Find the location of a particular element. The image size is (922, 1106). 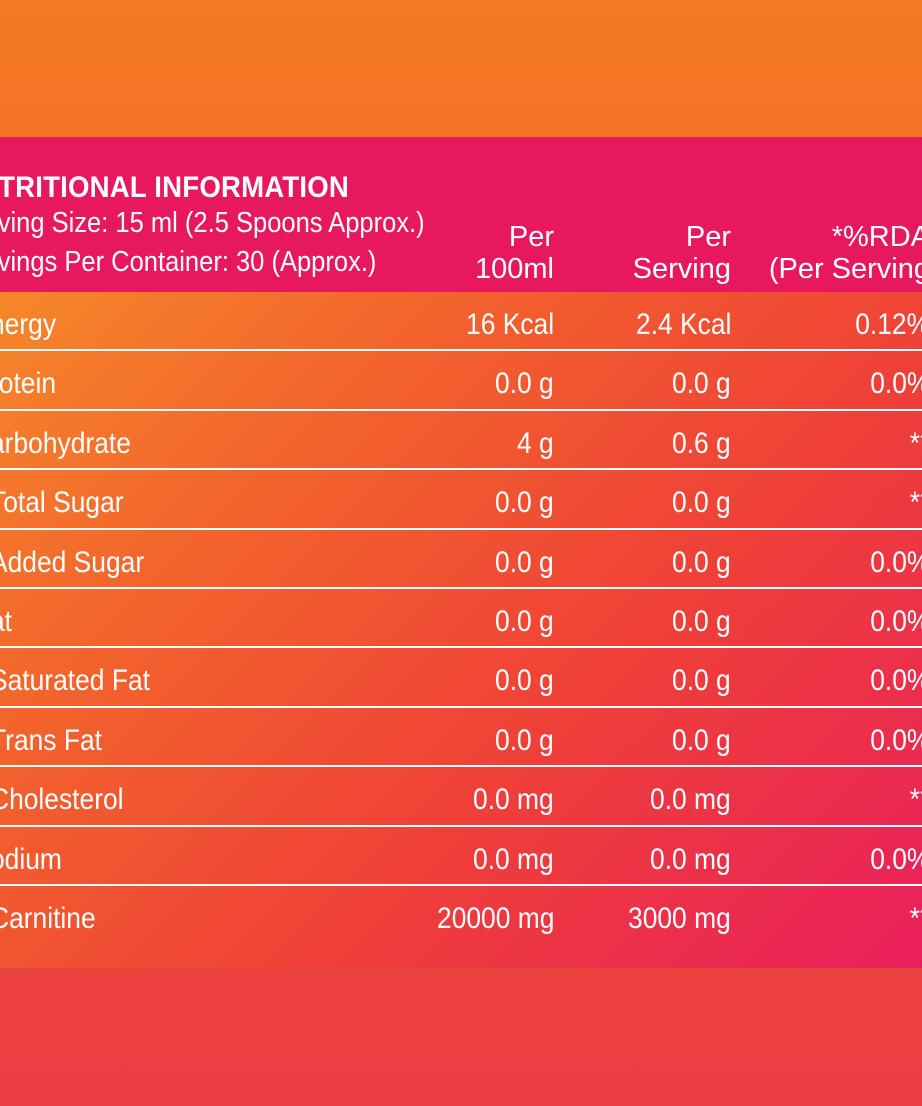

table-row: Saturated Fat 0.0 g 0.0 g 0.0% is located at coordinates (461, 678).